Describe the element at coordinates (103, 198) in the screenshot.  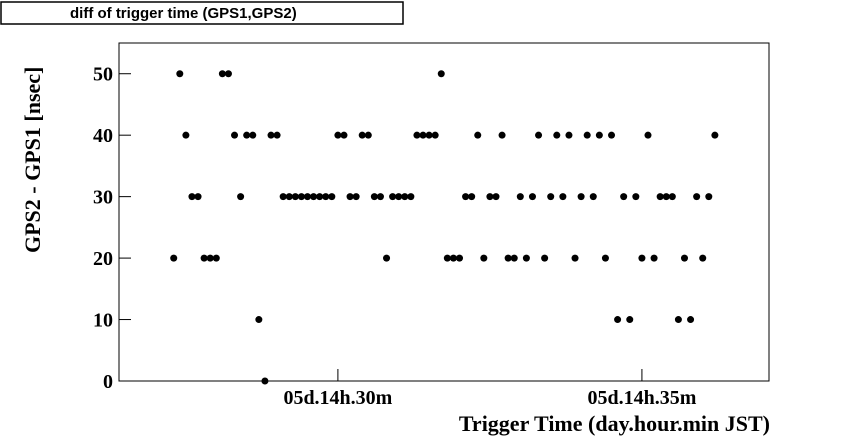
I see `y-tick-label: 30` at that location.